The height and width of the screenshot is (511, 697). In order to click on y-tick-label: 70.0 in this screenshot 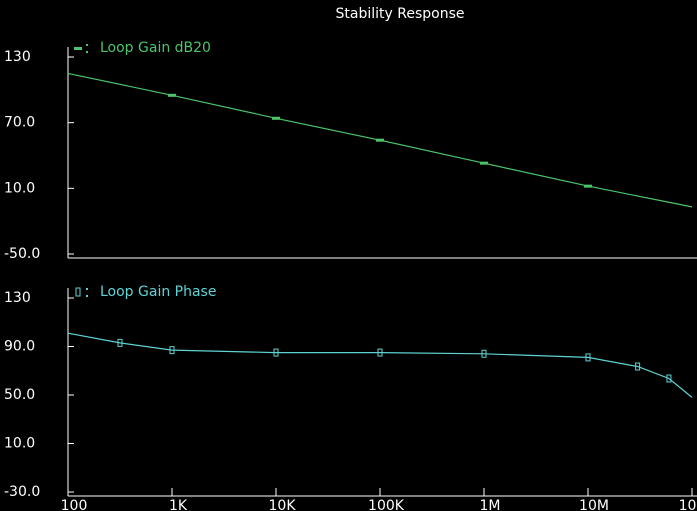, I will do `click(19, 123)`.